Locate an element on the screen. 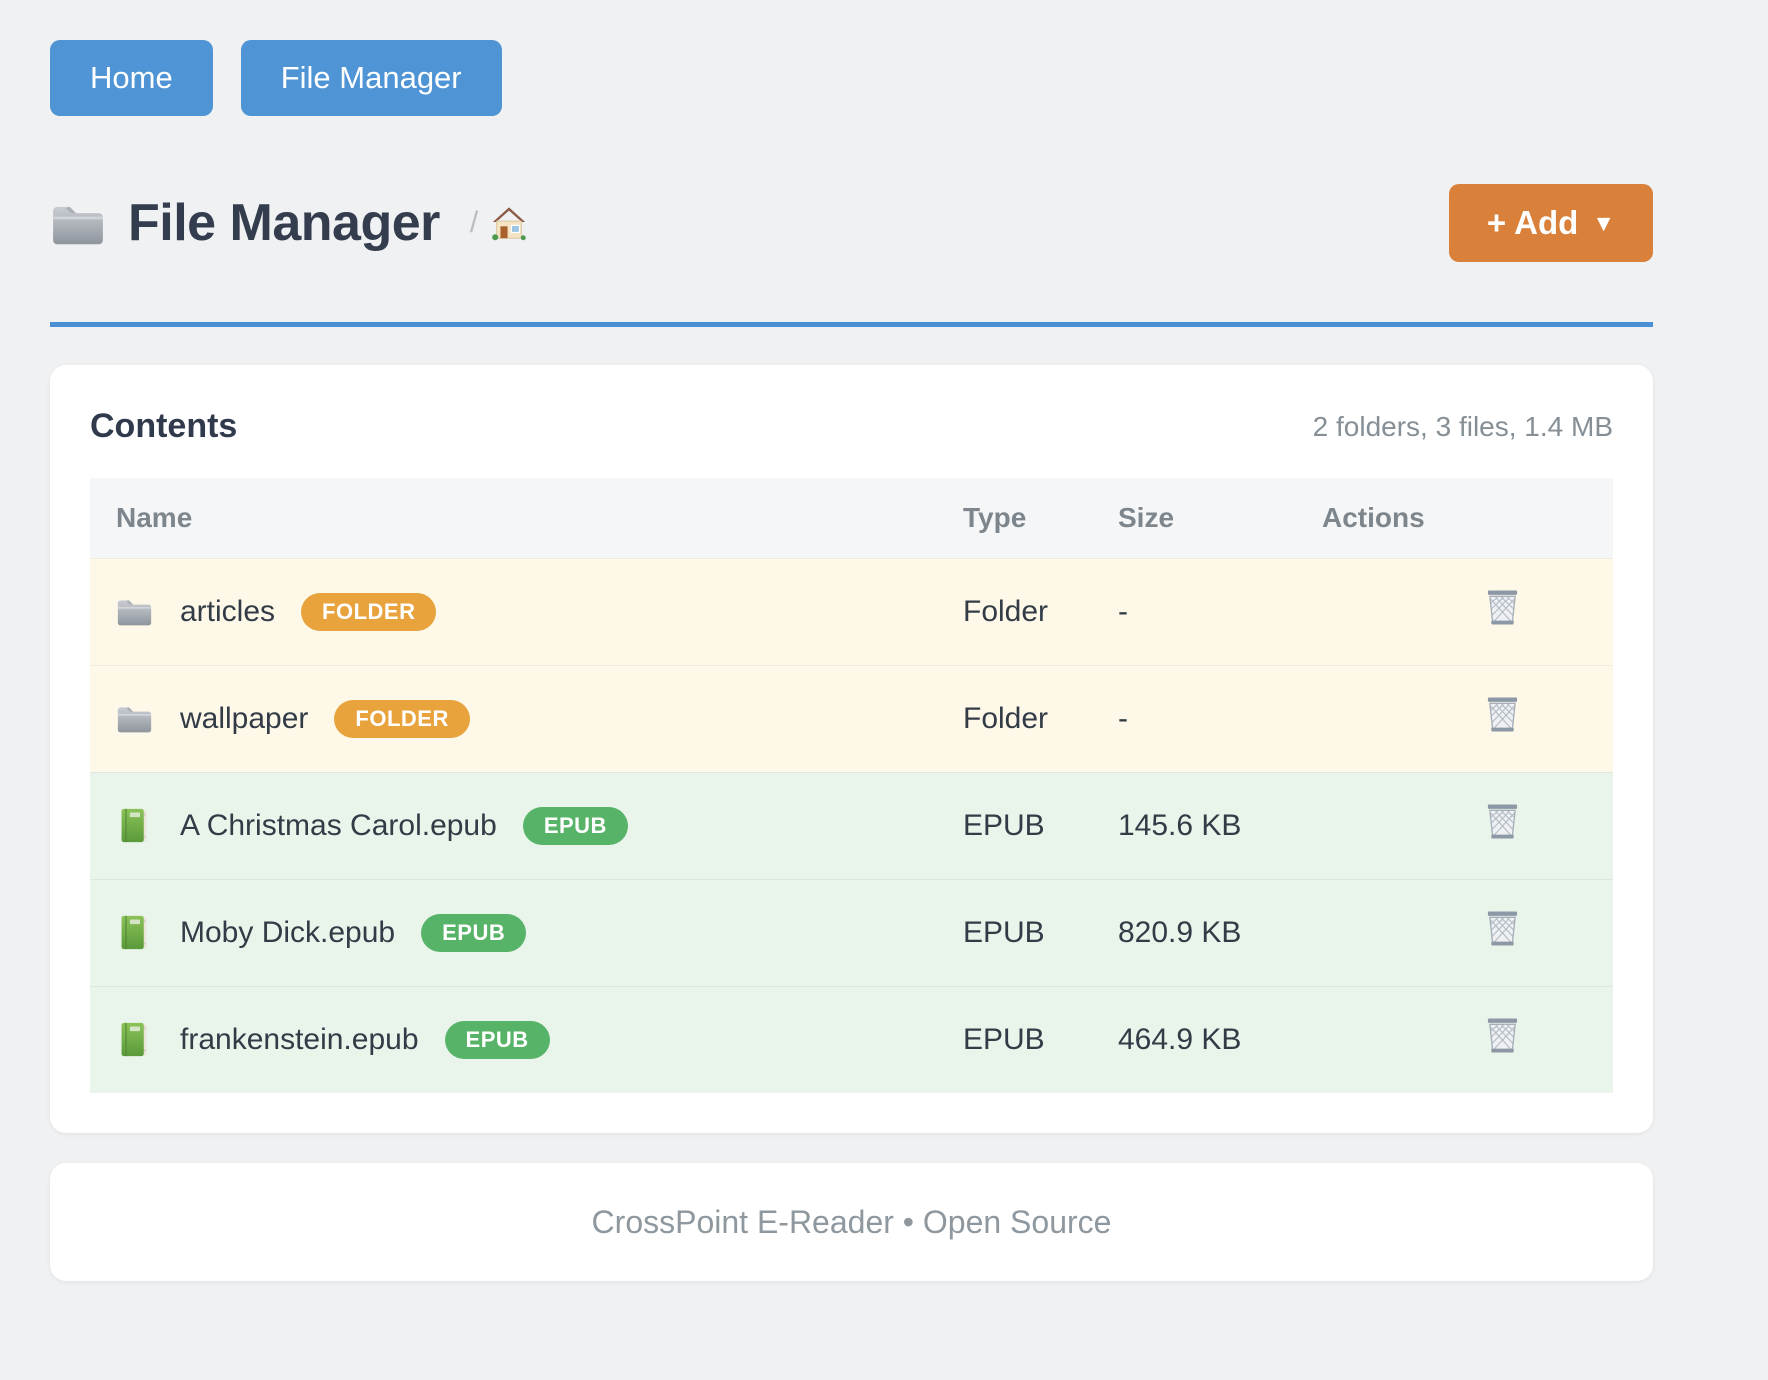 The width and height of the screenshot is (1768, 1380). file-name: wallpaper is located at coordinates (244, 718).